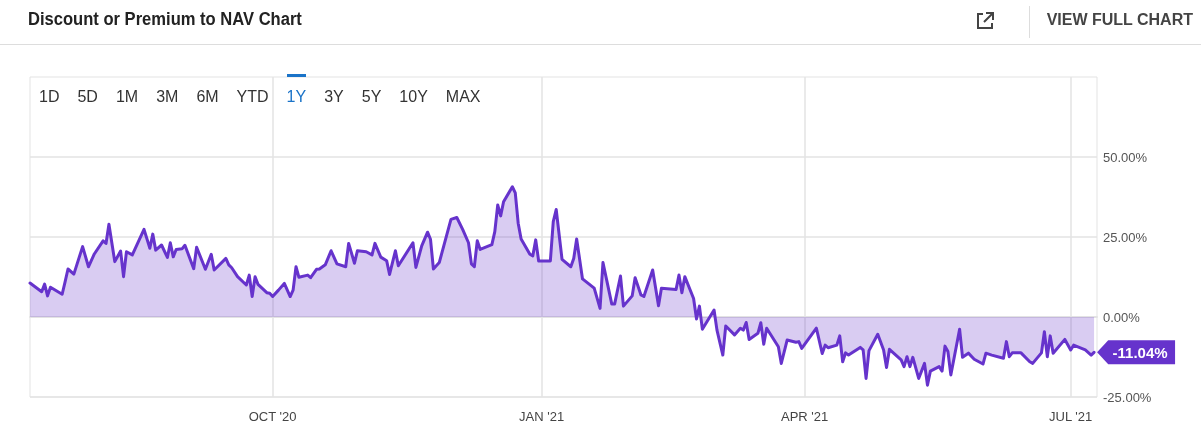 The height and width of the screenshot is (428, 1201). I want to click on y-tick-label: 0.00%, so click(1122, 317).